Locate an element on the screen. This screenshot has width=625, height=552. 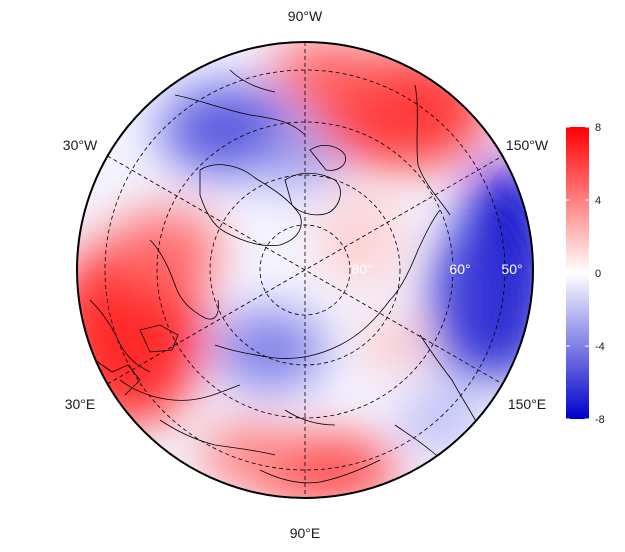
warm-anomaly-china is located at coordinates (250, 455).